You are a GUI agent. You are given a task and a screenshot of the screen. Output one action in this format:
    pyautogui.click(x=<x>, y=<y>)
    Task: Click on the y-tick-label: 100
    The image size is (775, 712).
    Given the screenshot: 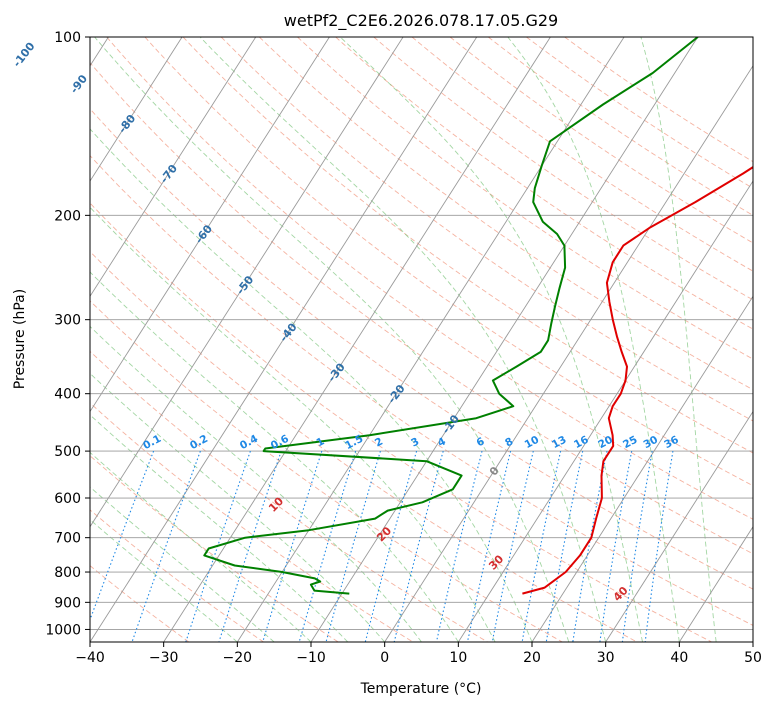 What is the action you would take?
    pyautogui.click(x=67, y=38)
    